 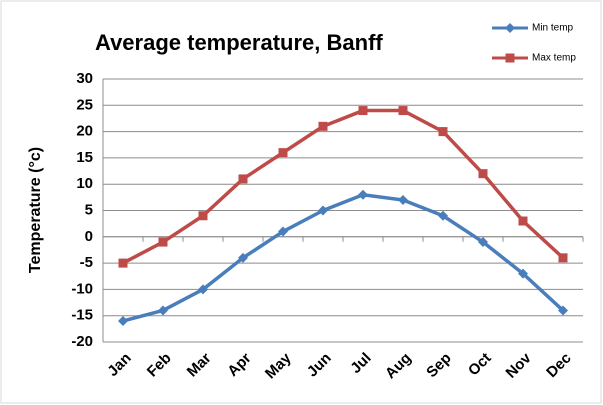 I want to click on chart-title: Average temperature, Banff, so click(x=239, y=42).